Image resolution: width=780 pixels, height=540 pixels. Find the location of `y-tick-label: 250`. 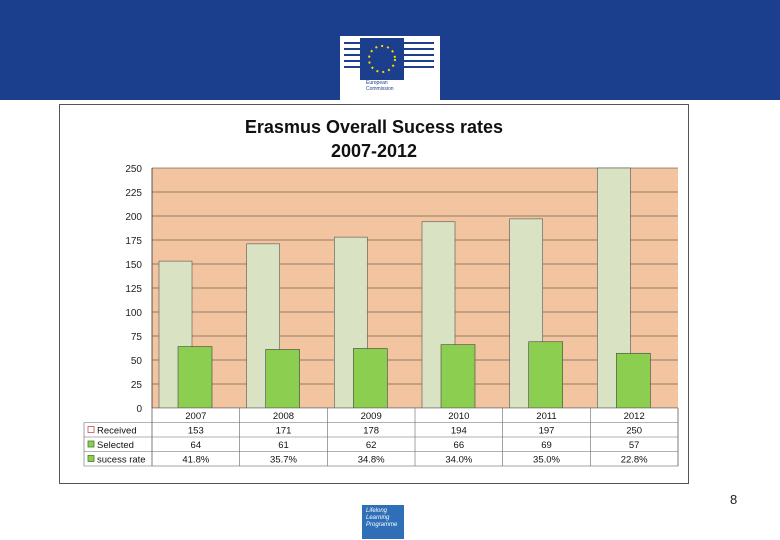

y-tick-label: 250 is located at coordinates (133, 169).